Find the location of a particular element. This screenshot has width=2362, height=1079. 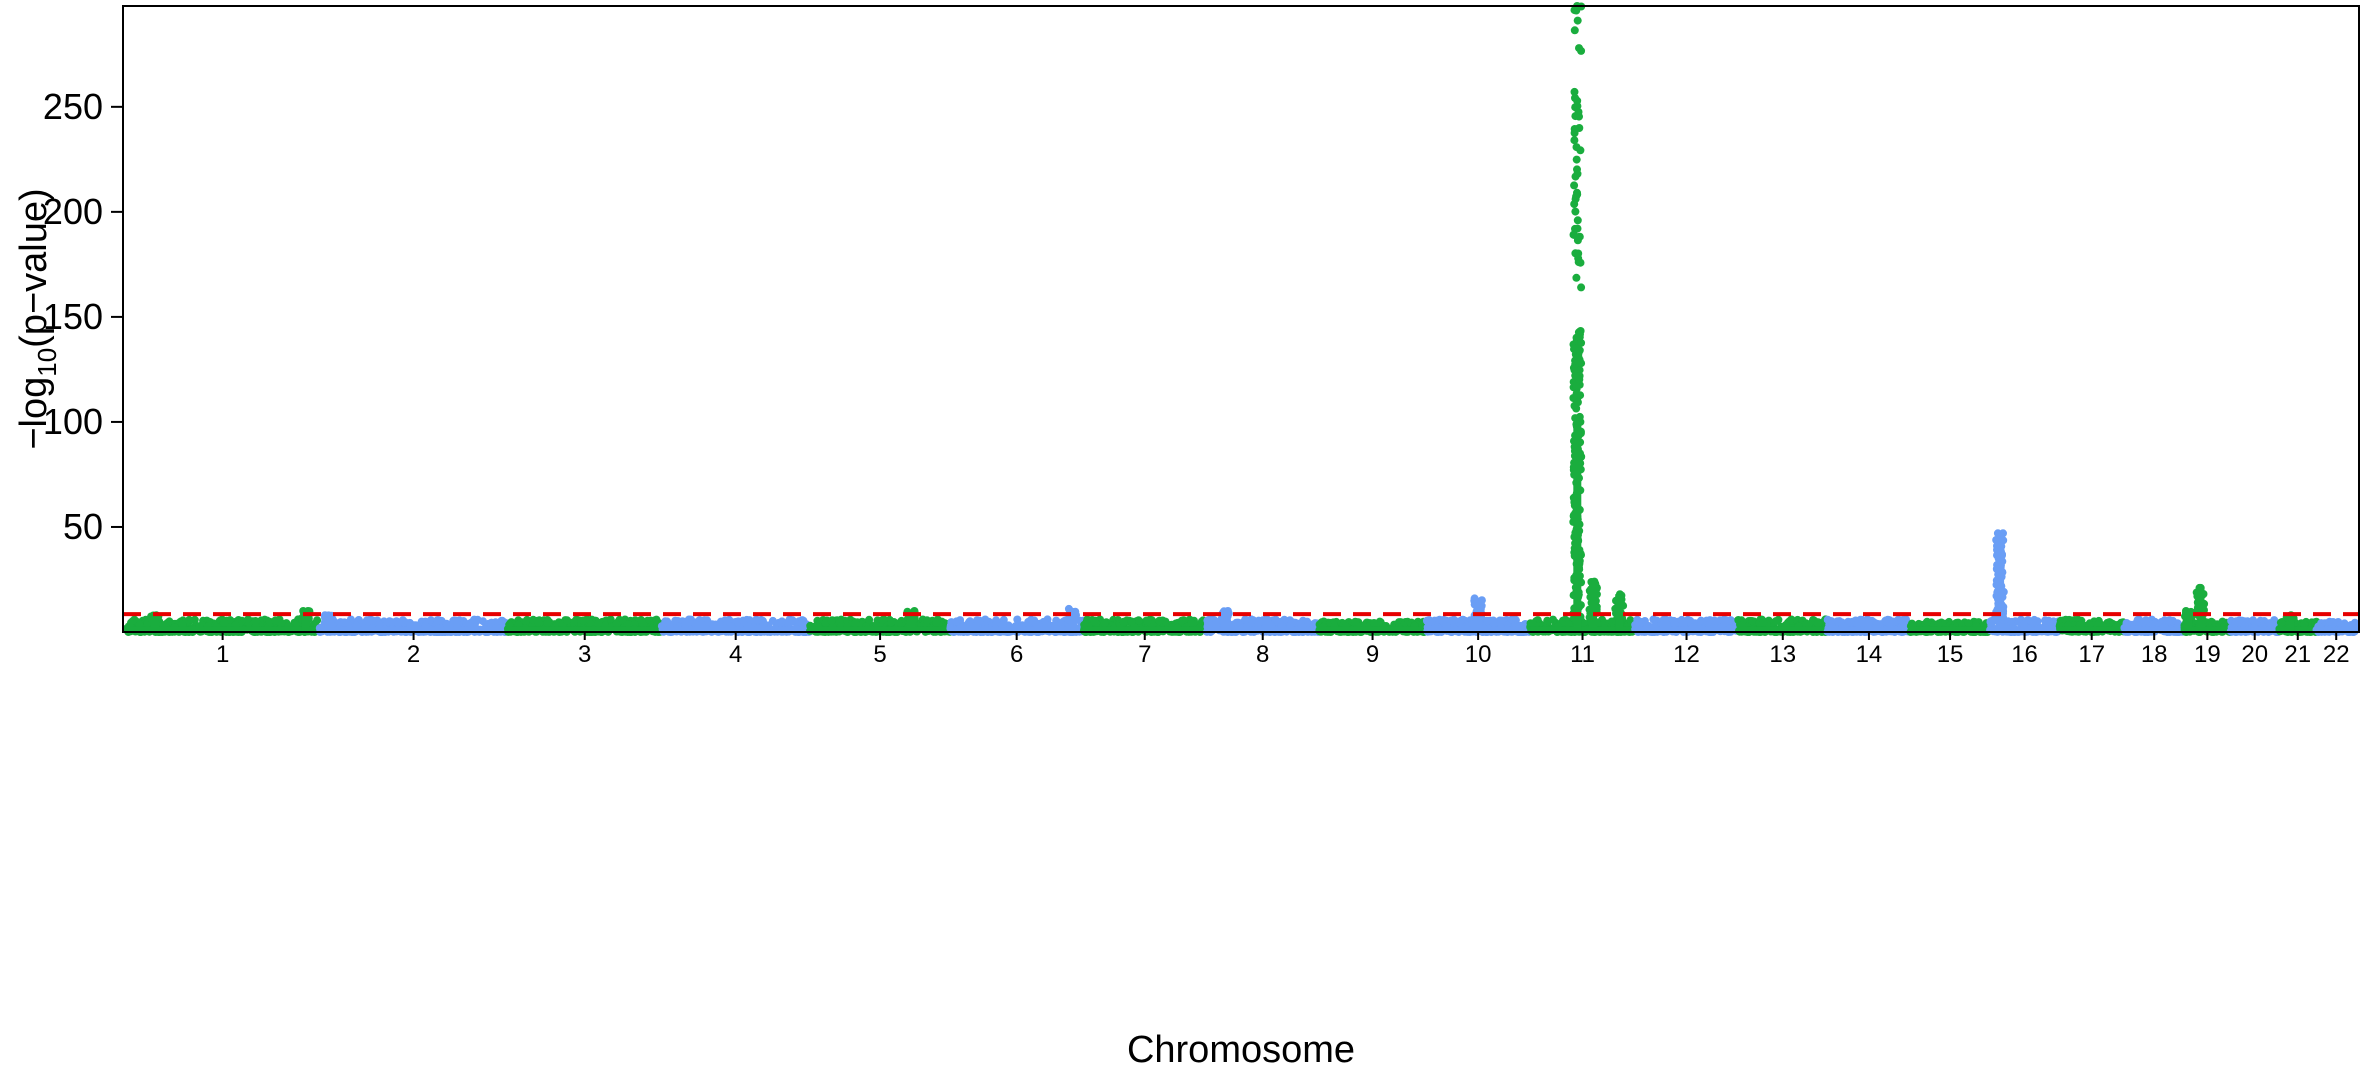

chromosome-2-points is located at coordinates (413, 623).